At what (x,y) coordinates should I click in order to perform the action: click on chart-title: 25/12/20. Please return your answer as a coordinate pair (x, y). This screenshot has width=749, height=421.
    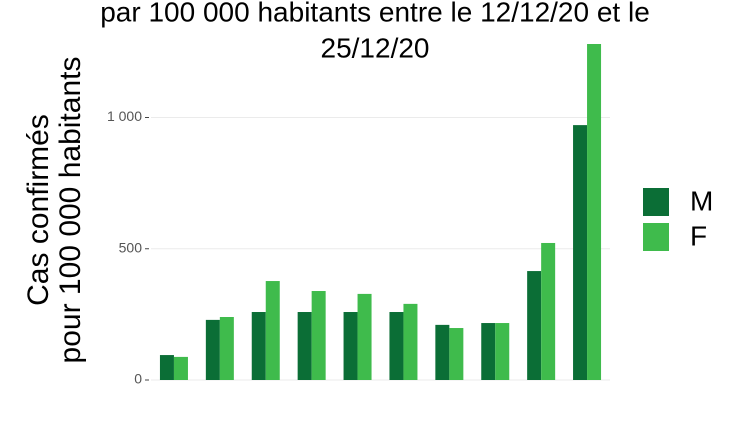
    Looking at the image, I should click on (375, 47).